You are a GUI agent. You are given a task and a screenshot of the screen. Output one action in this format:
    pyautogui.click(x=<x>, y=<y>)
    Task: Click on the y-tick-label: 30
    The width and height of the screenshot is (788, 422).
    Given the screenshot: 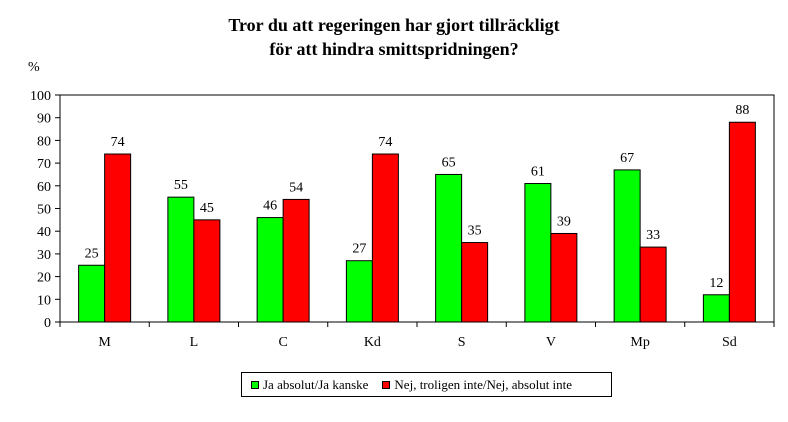 What is the action you would take?
    pyautogui.click(x=44, y=255)
    